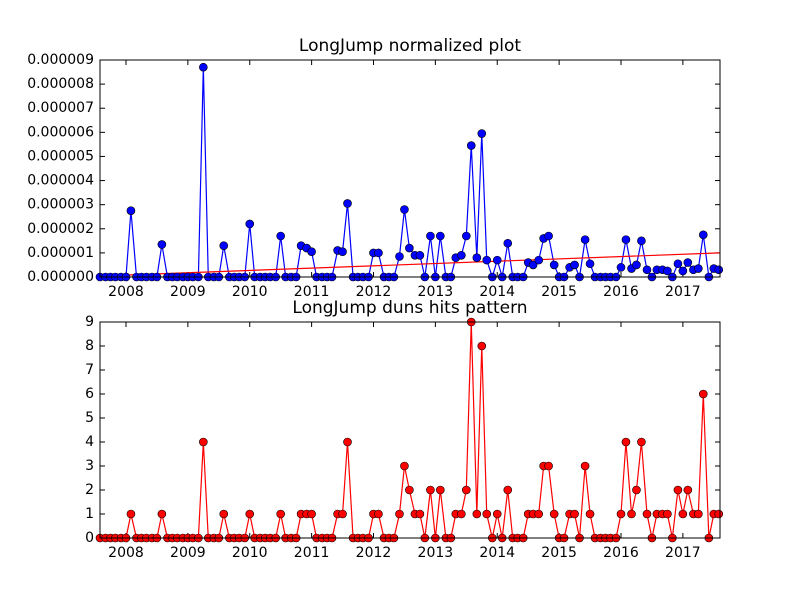  I want to click on y-tick-label: 5, so click(89, 418).